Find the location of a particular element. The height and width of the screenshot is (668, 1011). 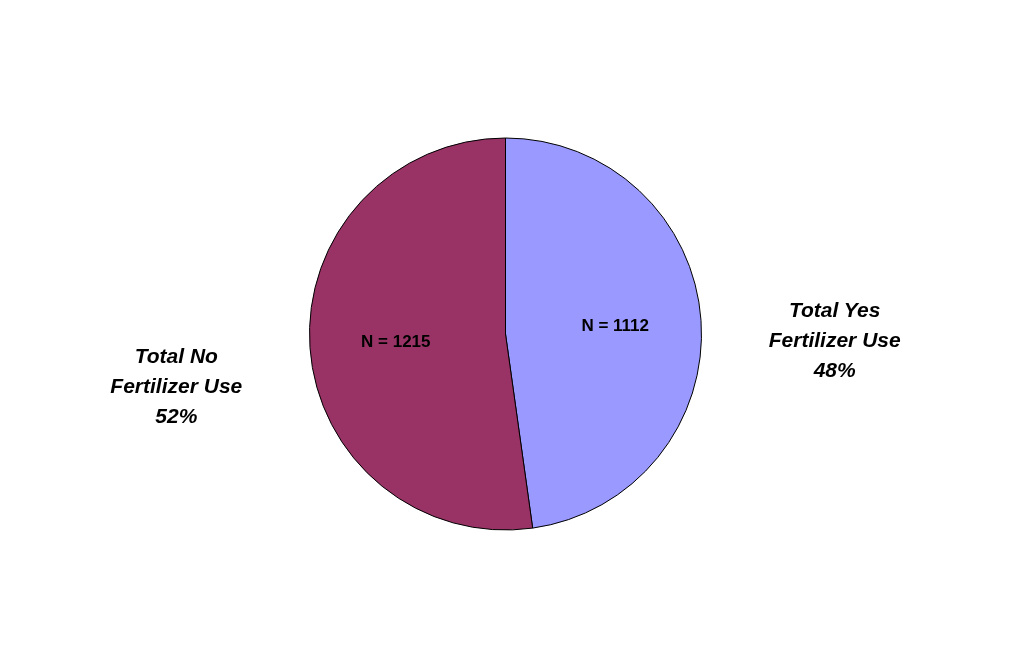

slice-label: Total Yes Fertilizer Use is located at coordinates (834, 325).